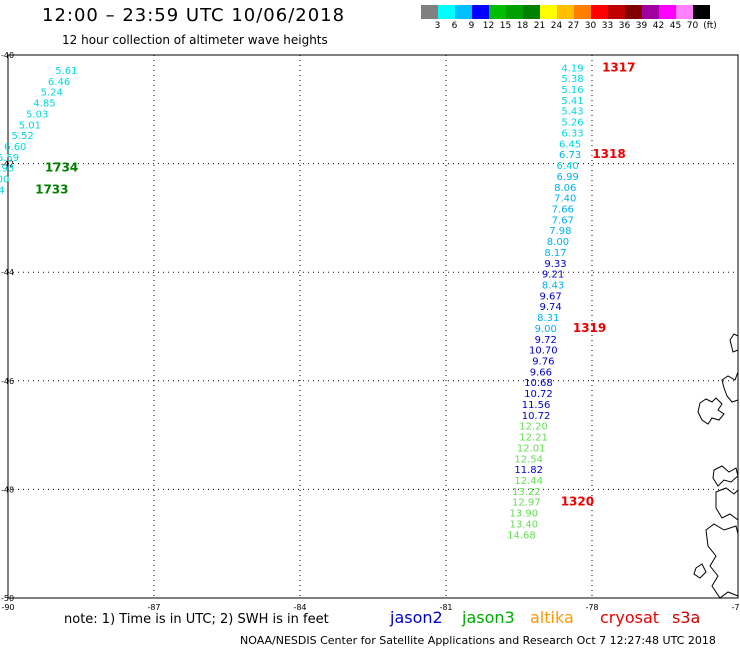 Image resolution: width=740 pixels, height=650 pixels. Describe the element at coordinates (565, 199) in the screenshot. I see `wave-height-value: 7.40` at that location.